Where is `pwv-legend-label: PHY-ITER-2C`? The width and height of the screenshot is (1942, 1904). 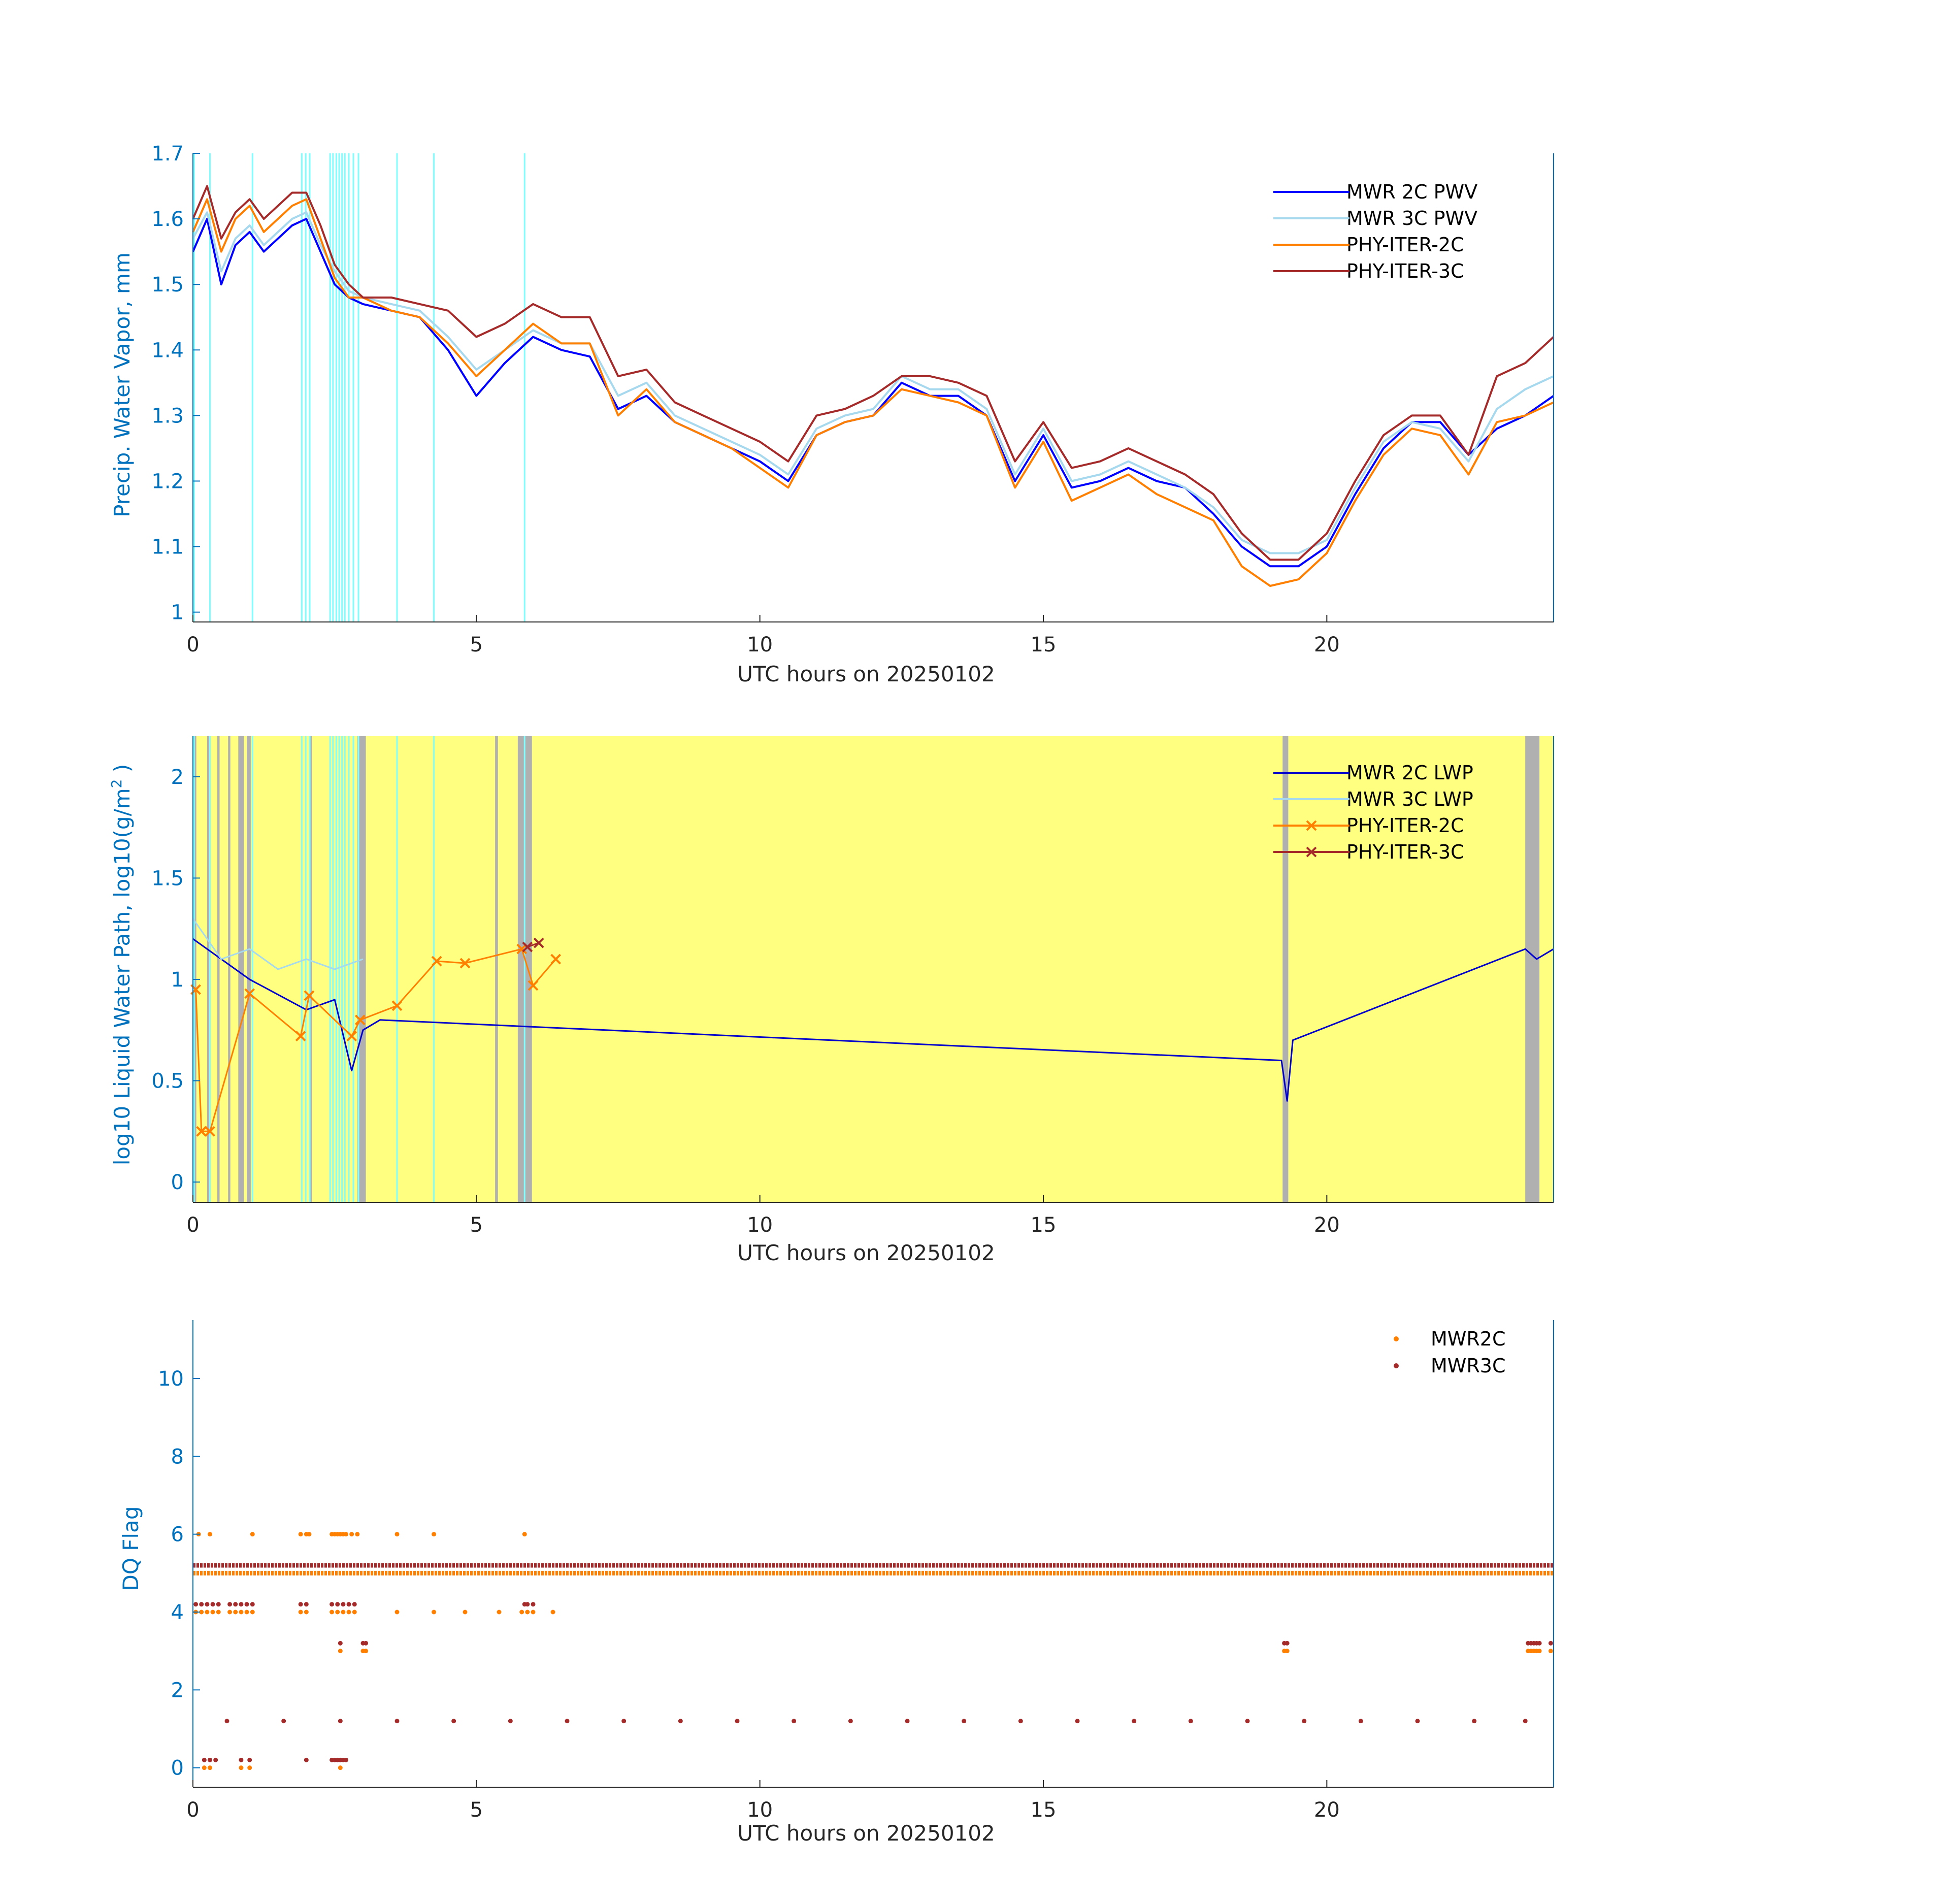
pwv-legend-label: PHY-ITER-2C is located at coordinates (1405, 245).